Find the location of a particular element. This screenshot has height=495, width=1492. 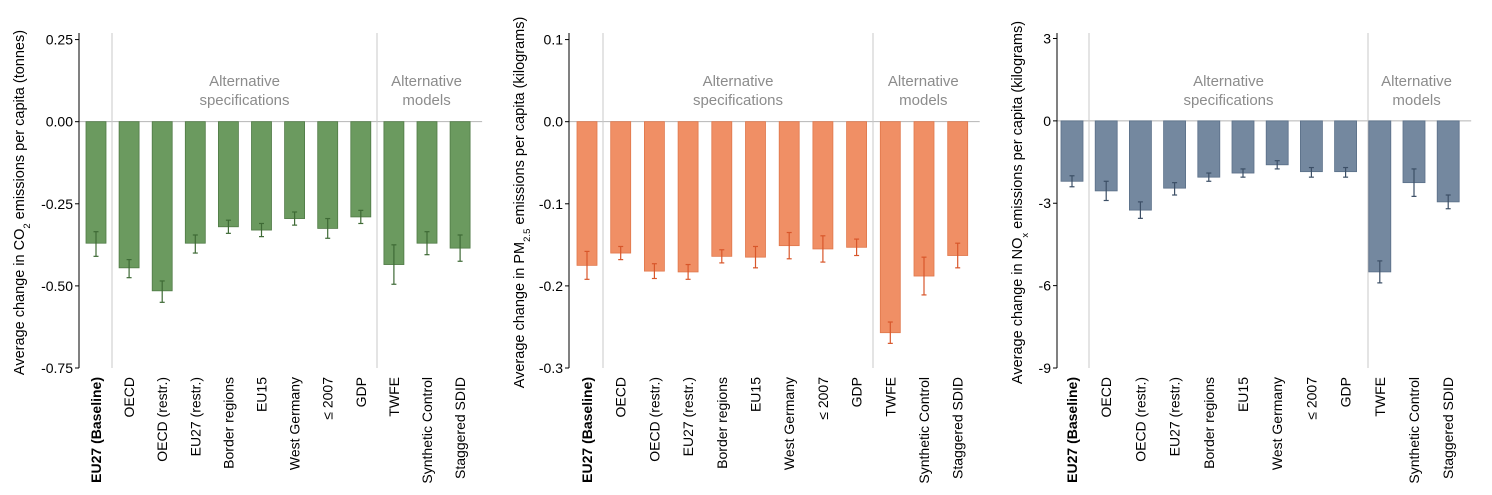

y-tick-label-5: -0.3 is located at coordinates (551, 368).